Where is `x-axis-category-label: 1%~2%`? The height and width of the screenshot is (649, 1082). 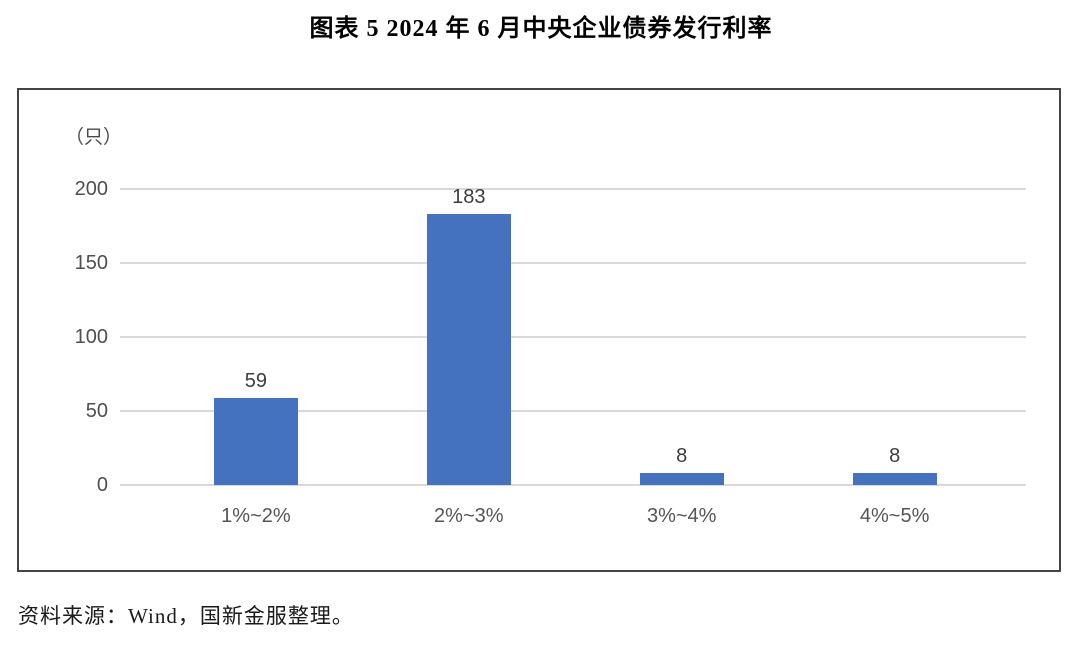
x-axis-category-label: 1%~2% is located at coordinates (256, 516).